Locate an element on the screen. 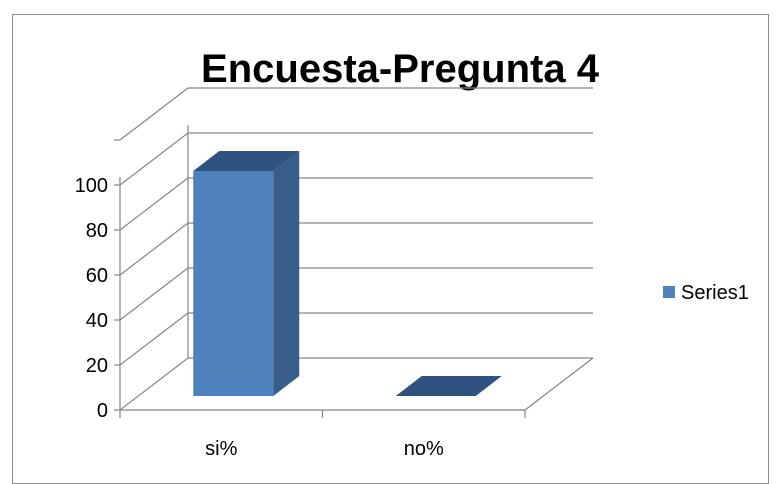 This screenshot has width=776, height=484. y-tick-label: 60 is located at coordinates (97, 276).